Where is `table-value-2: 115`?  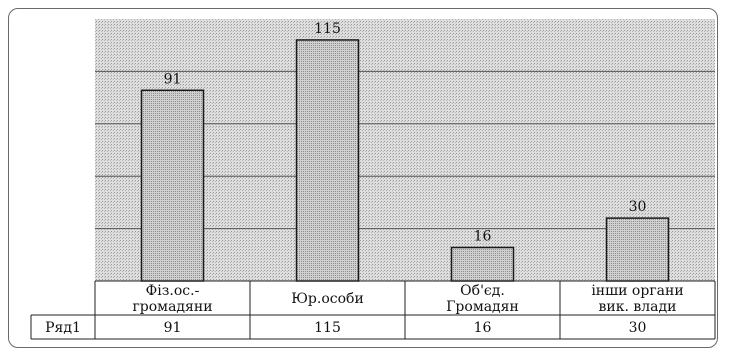 table-value-2: 115 is located at coordinates (327, 328).